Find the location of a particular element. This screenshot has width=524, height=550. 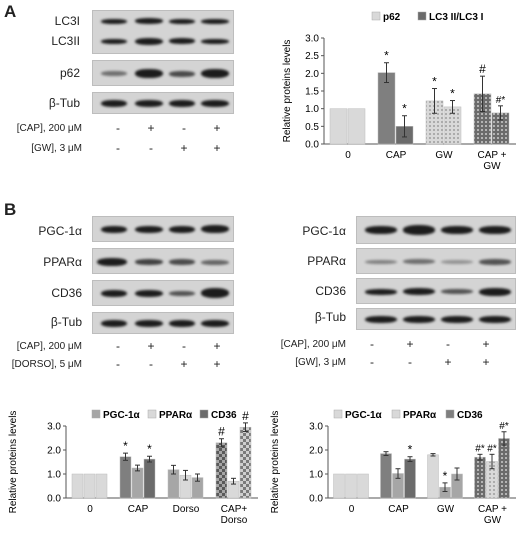

legend-label: p62 is located at coordinates (392, 17).